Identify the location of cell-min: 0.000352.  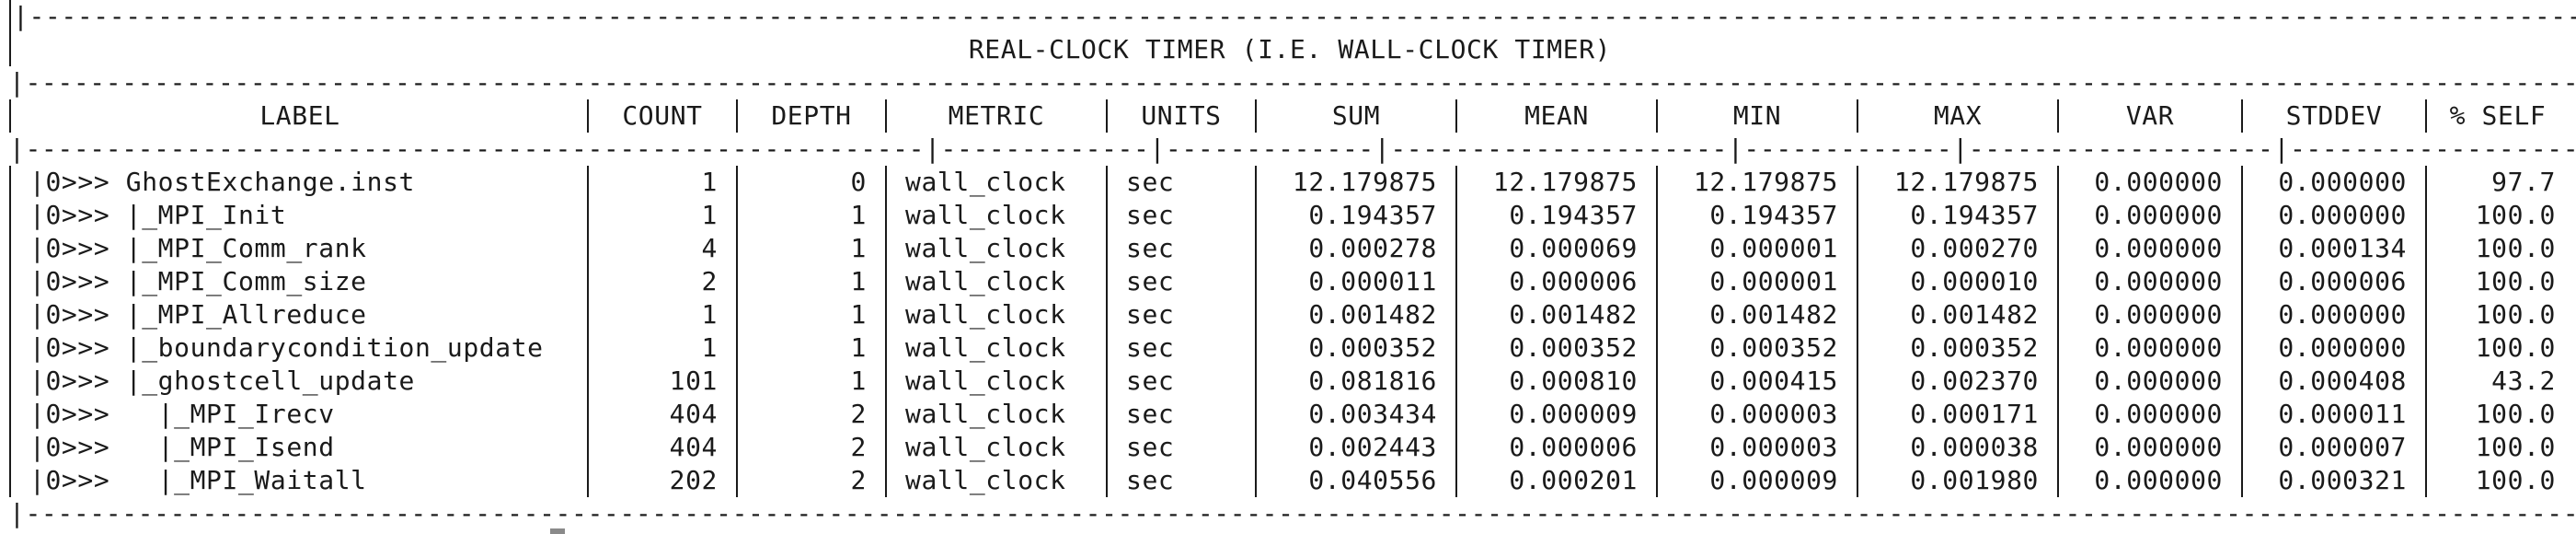
(1773, 347).